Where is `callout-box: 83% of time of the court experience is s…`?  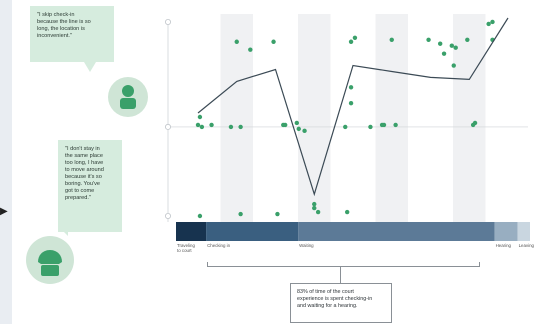 callout-box: 83% of time of the court experience is s… is located at coordinates (341, 303).